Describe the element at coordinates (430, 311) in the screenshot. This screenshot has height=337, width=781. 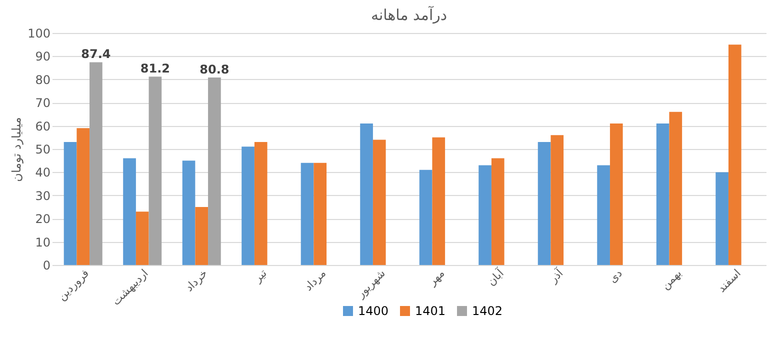
I see `legend-label: 1401` at that location.